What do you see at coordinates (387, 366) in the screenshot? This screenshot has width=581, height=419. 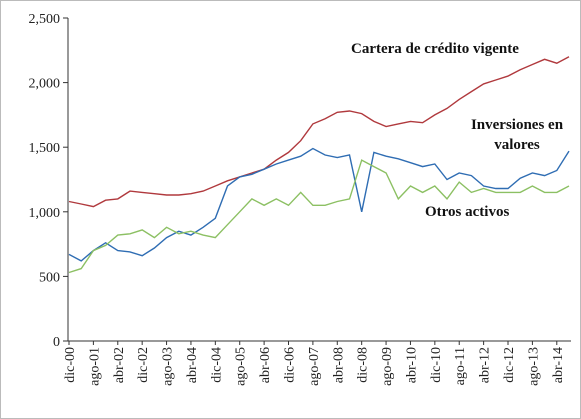 I see `x-tick-label: ago-09` at bounding box center [387, 366].